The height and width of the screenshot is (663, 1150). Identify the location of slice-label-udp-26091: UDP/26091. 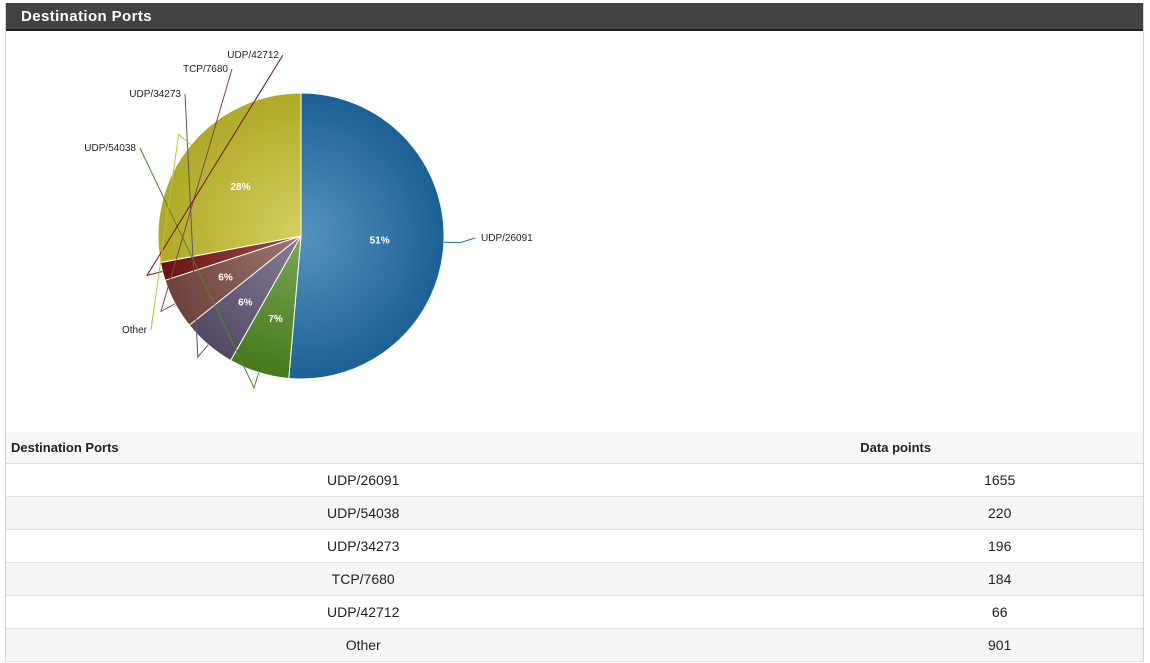
(507, 238).